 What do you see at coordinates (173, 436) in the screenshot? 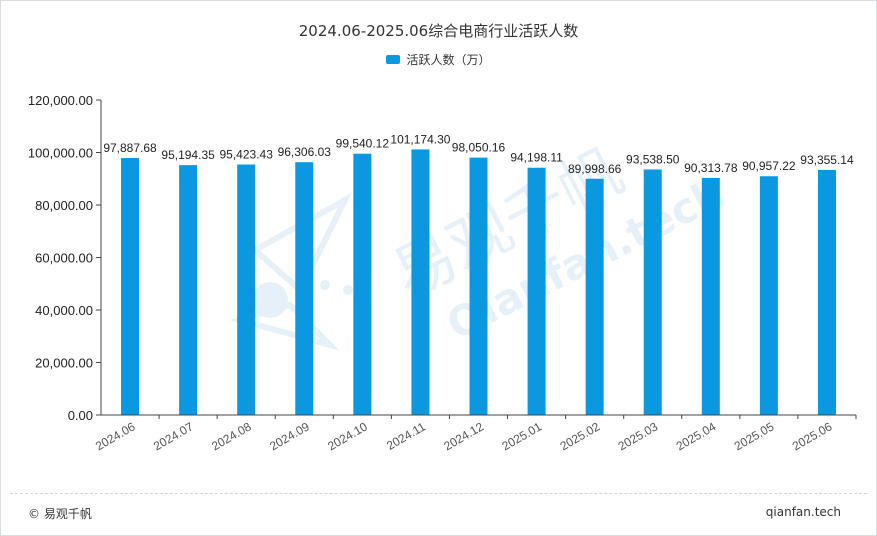
I see `x-tick-label: 2024.07` at bounding box center [173, 436].